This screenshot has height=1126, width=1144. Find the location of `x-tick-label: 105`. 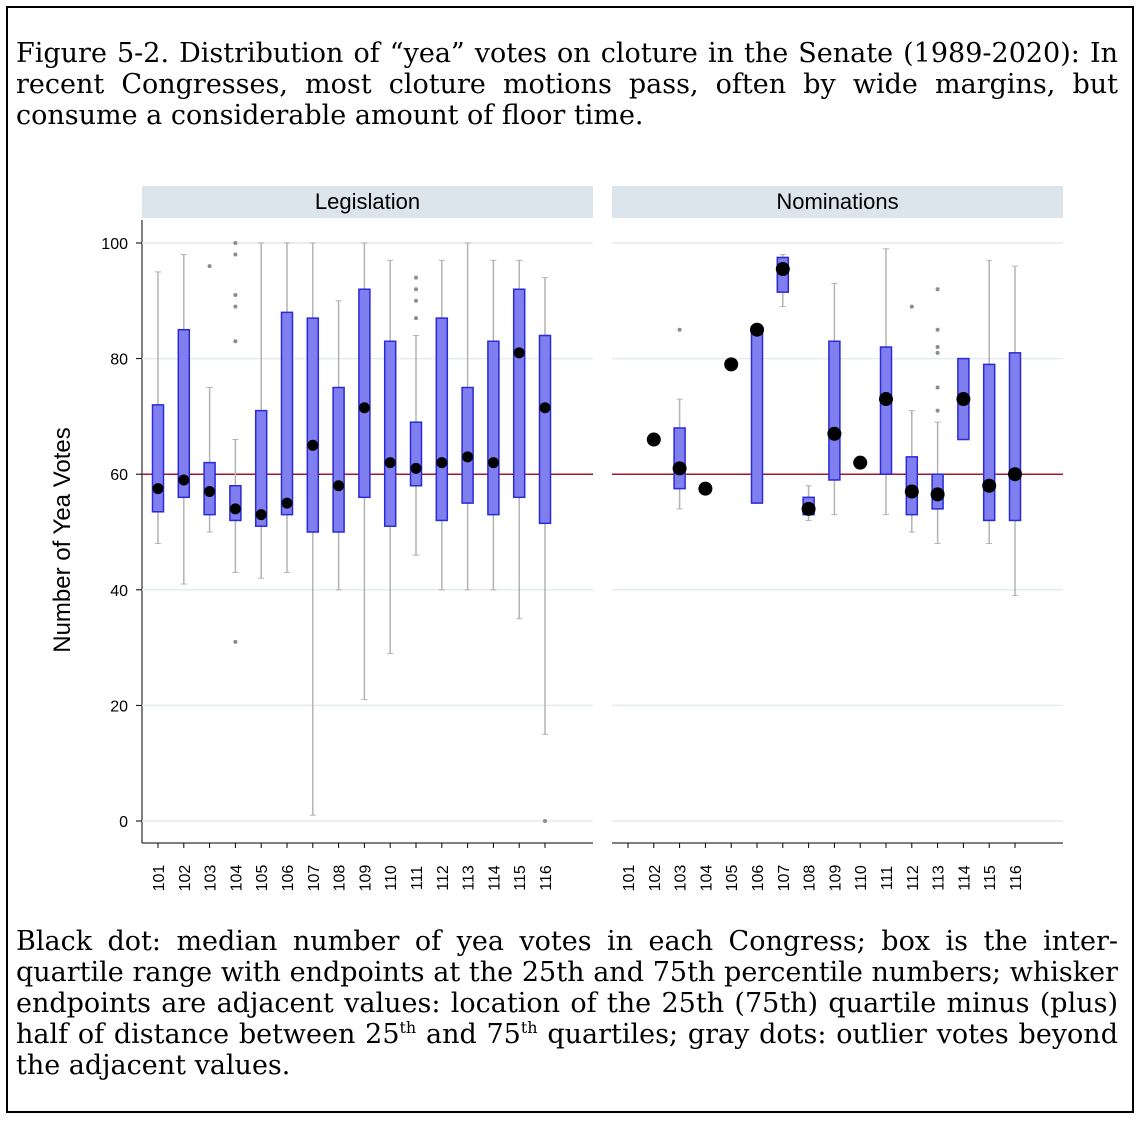

x-tick-label: 105 is located at coordinates (732, 878).